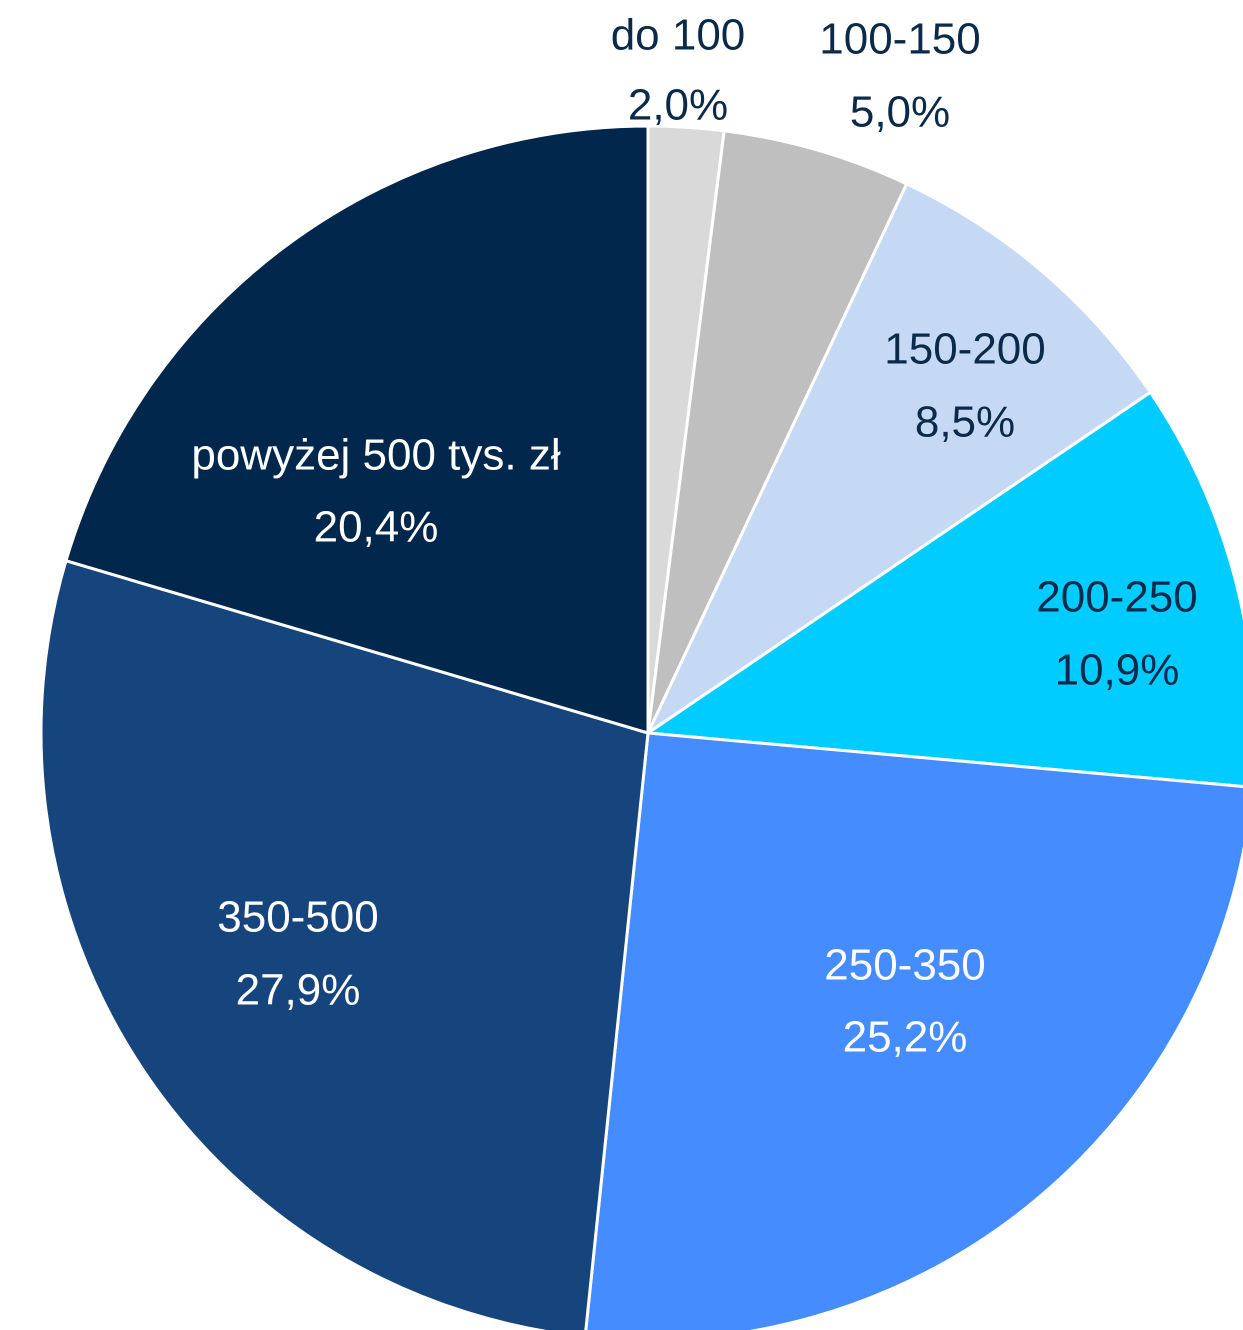  I want to click on value-label: 10,9%, so click(1117, 670).